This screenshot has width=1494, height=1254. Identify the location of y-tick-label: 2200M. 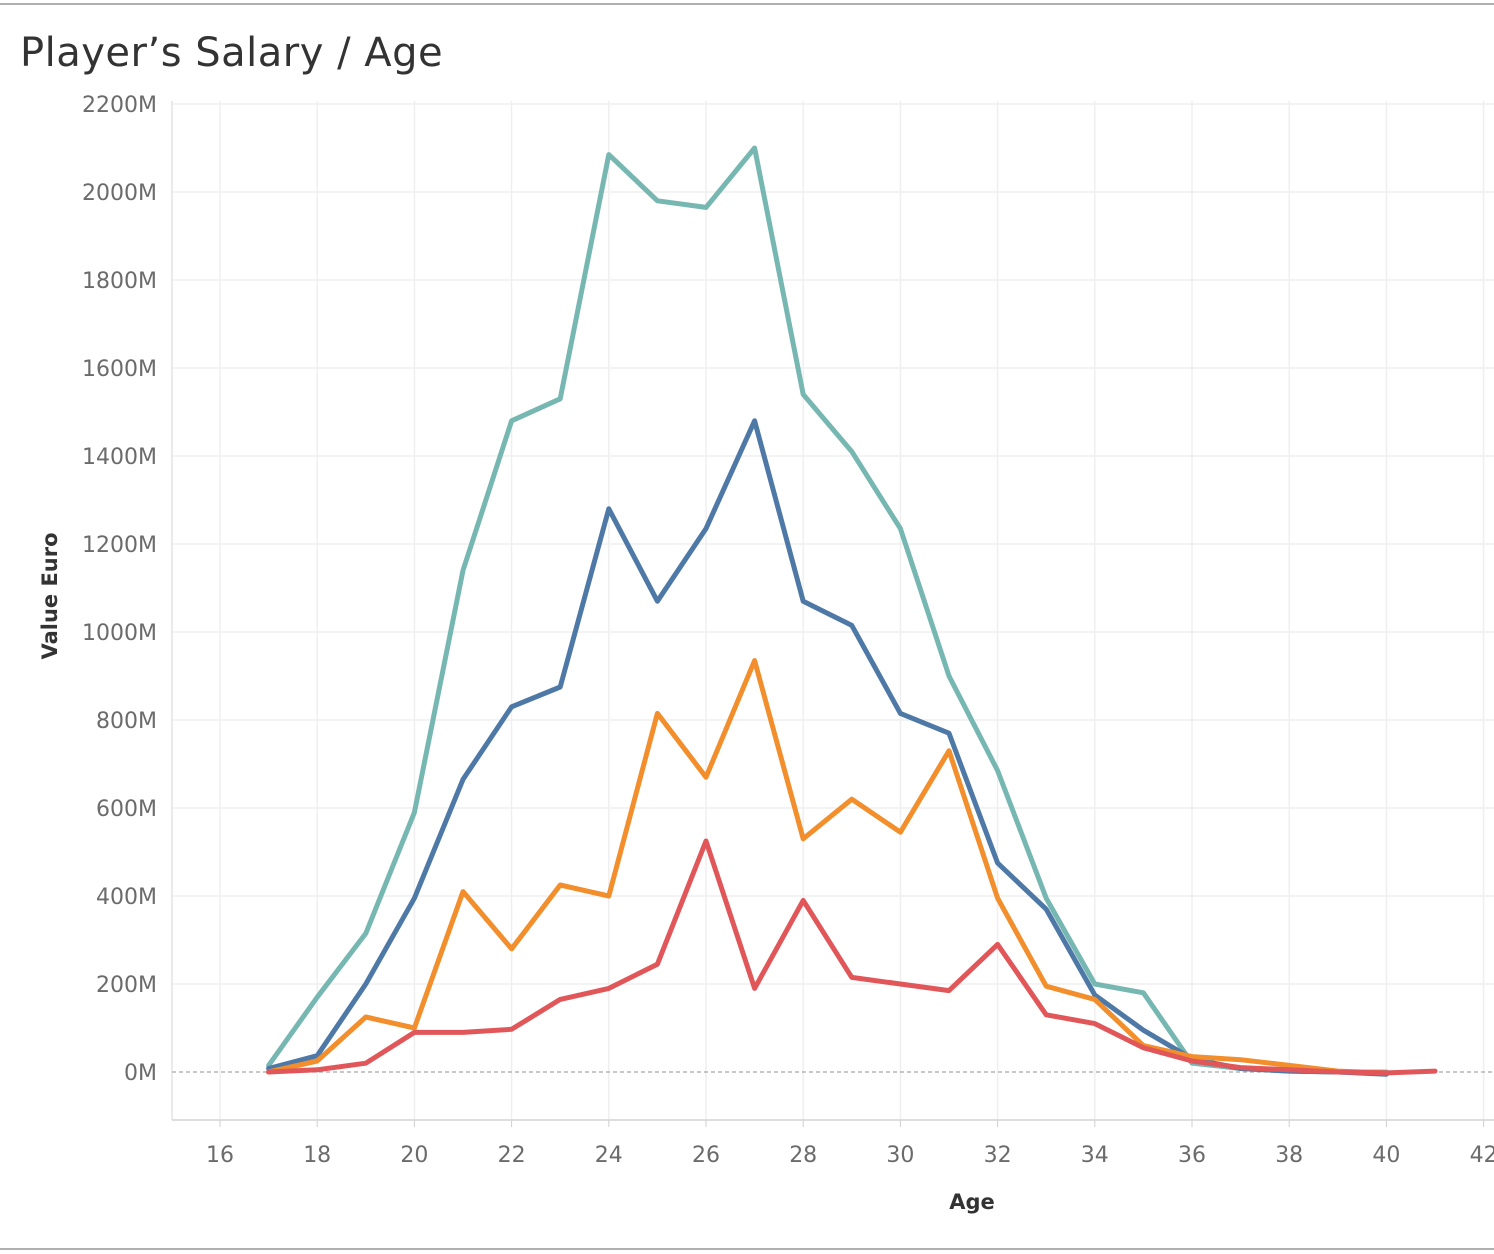
(119, 105).